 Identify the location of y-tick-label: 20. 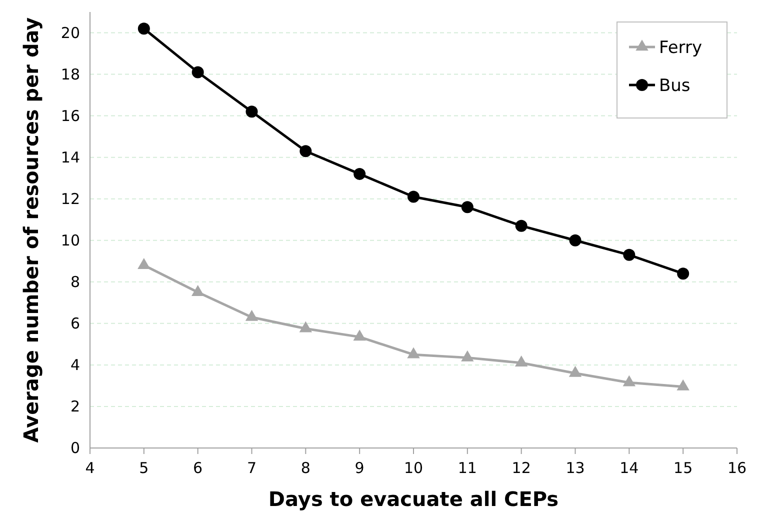
(70, 33).